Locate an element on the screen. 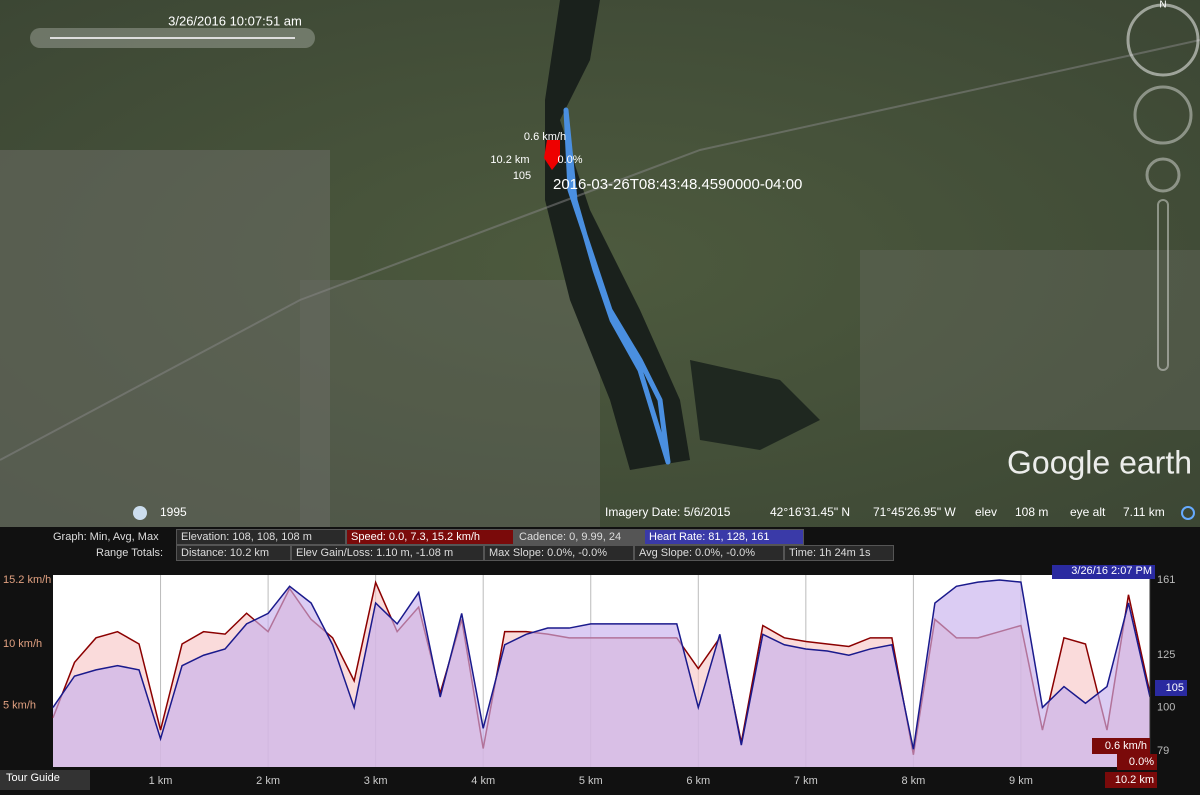  x-tick-label: 3 km is located at coordinates (376, 781).